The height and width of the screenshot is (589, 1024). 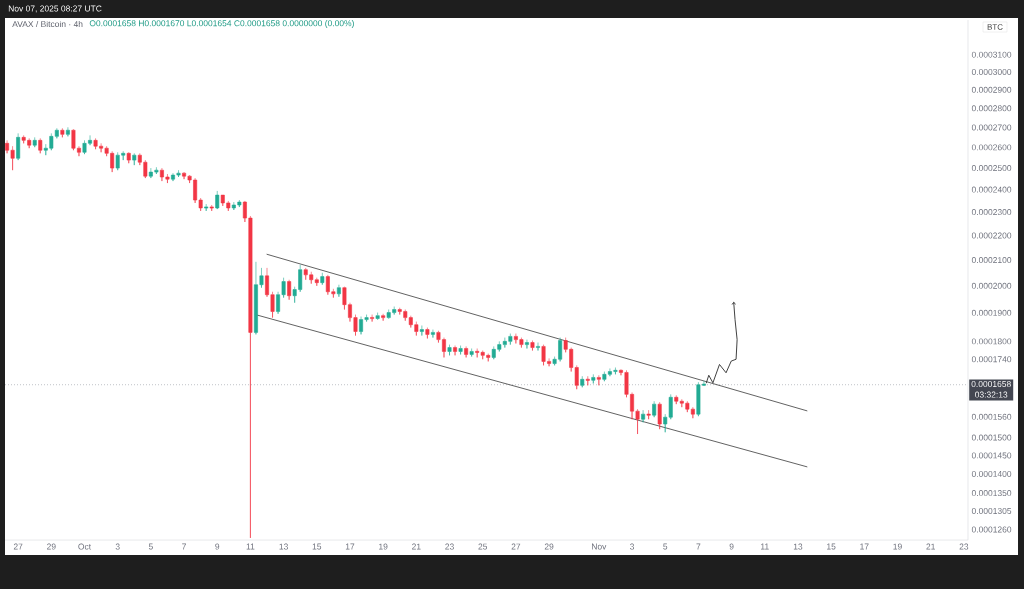 I want to click on text: 03:32:13, so click(x=991, y=394).